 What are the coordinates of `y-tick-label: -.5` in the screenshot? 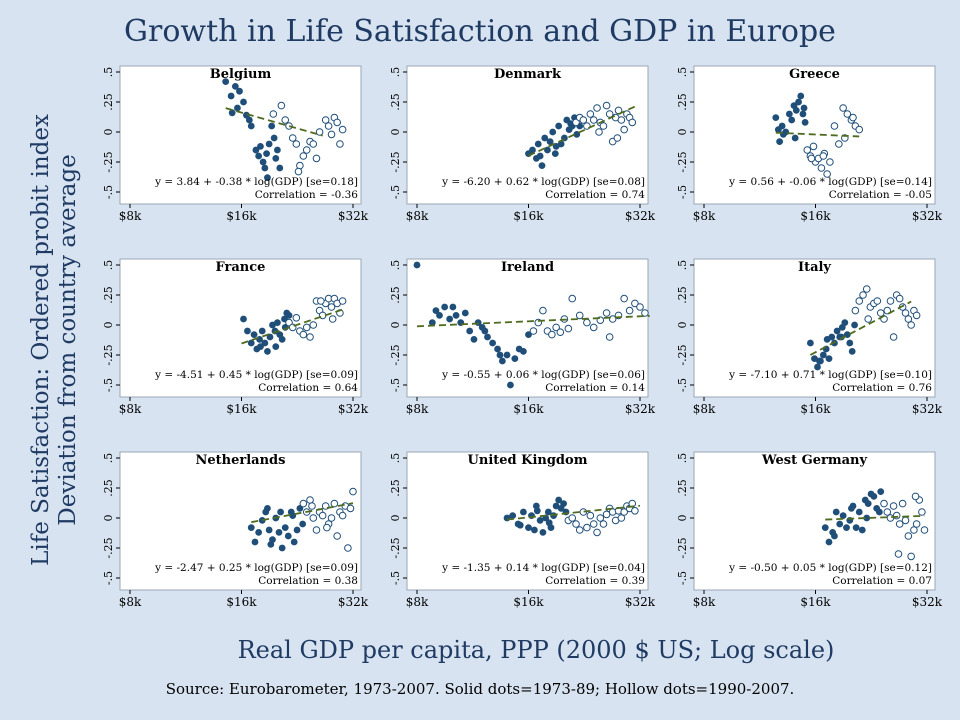 It's located at (108, 385).